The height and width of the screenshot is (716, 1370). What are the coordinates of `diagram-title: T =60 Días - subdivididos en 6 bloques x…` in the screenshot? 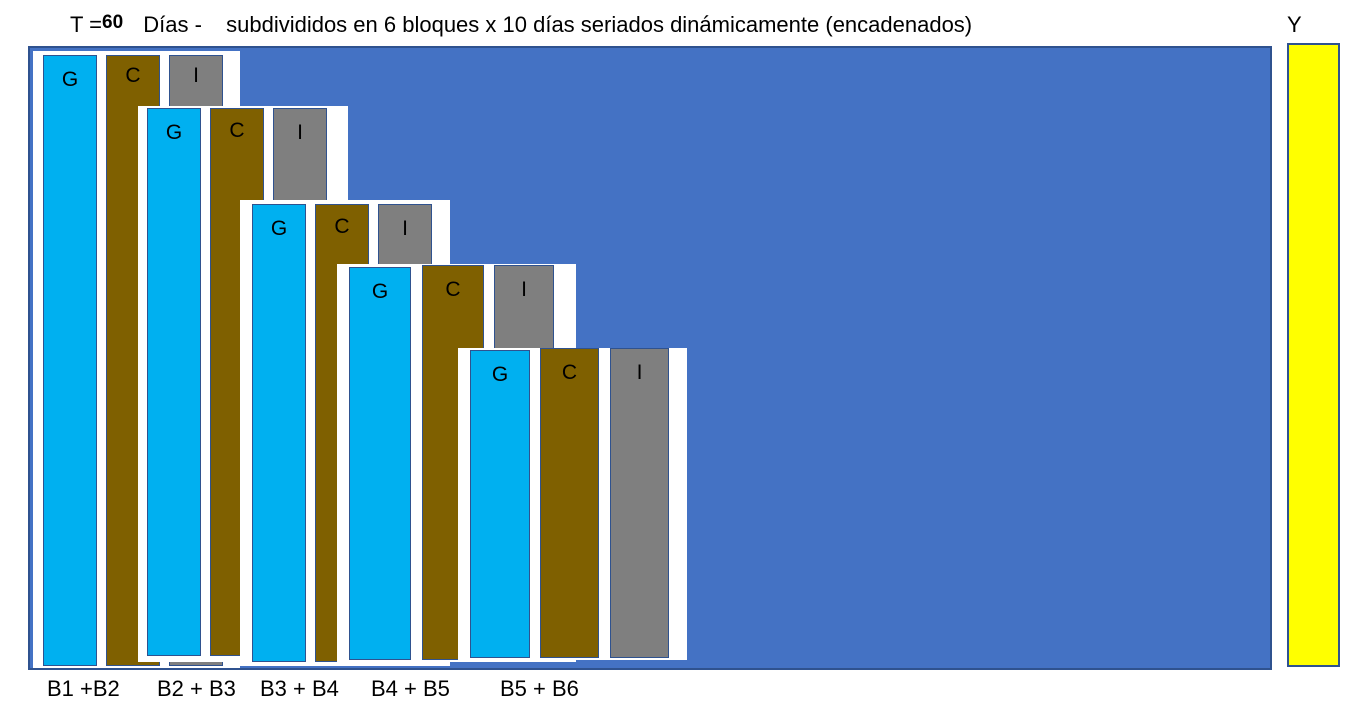 It's located at (521, 25).